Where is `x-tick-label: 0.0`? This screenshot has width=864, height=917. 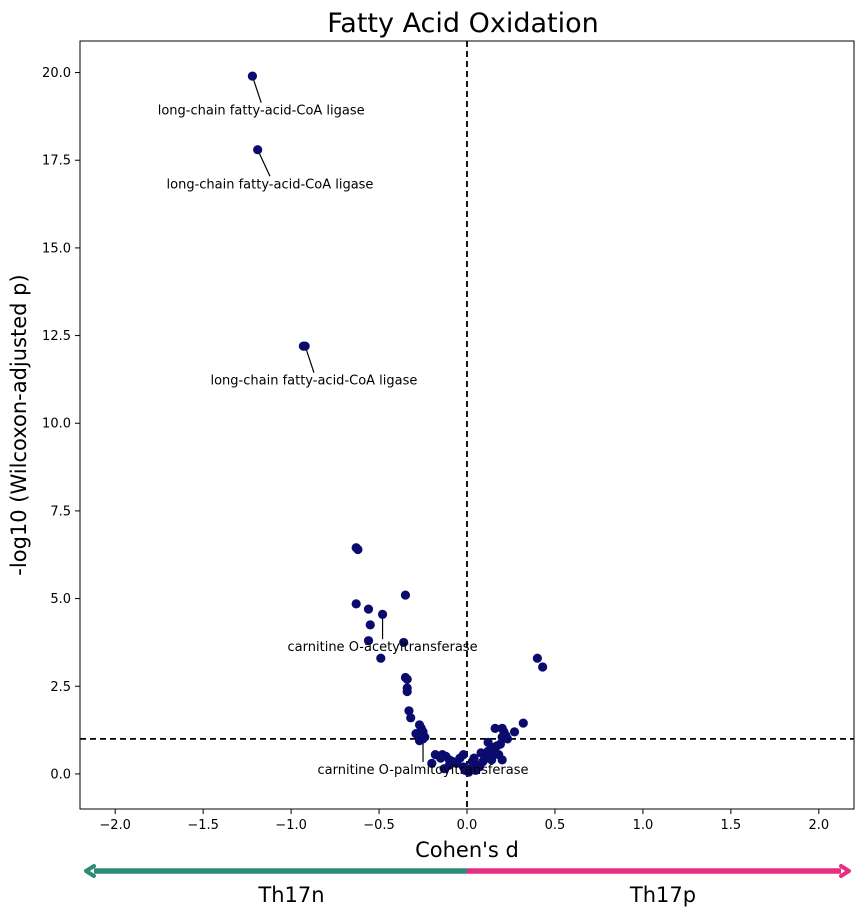
x-tick-label: 0.0 is located at coordinates (467, 825).